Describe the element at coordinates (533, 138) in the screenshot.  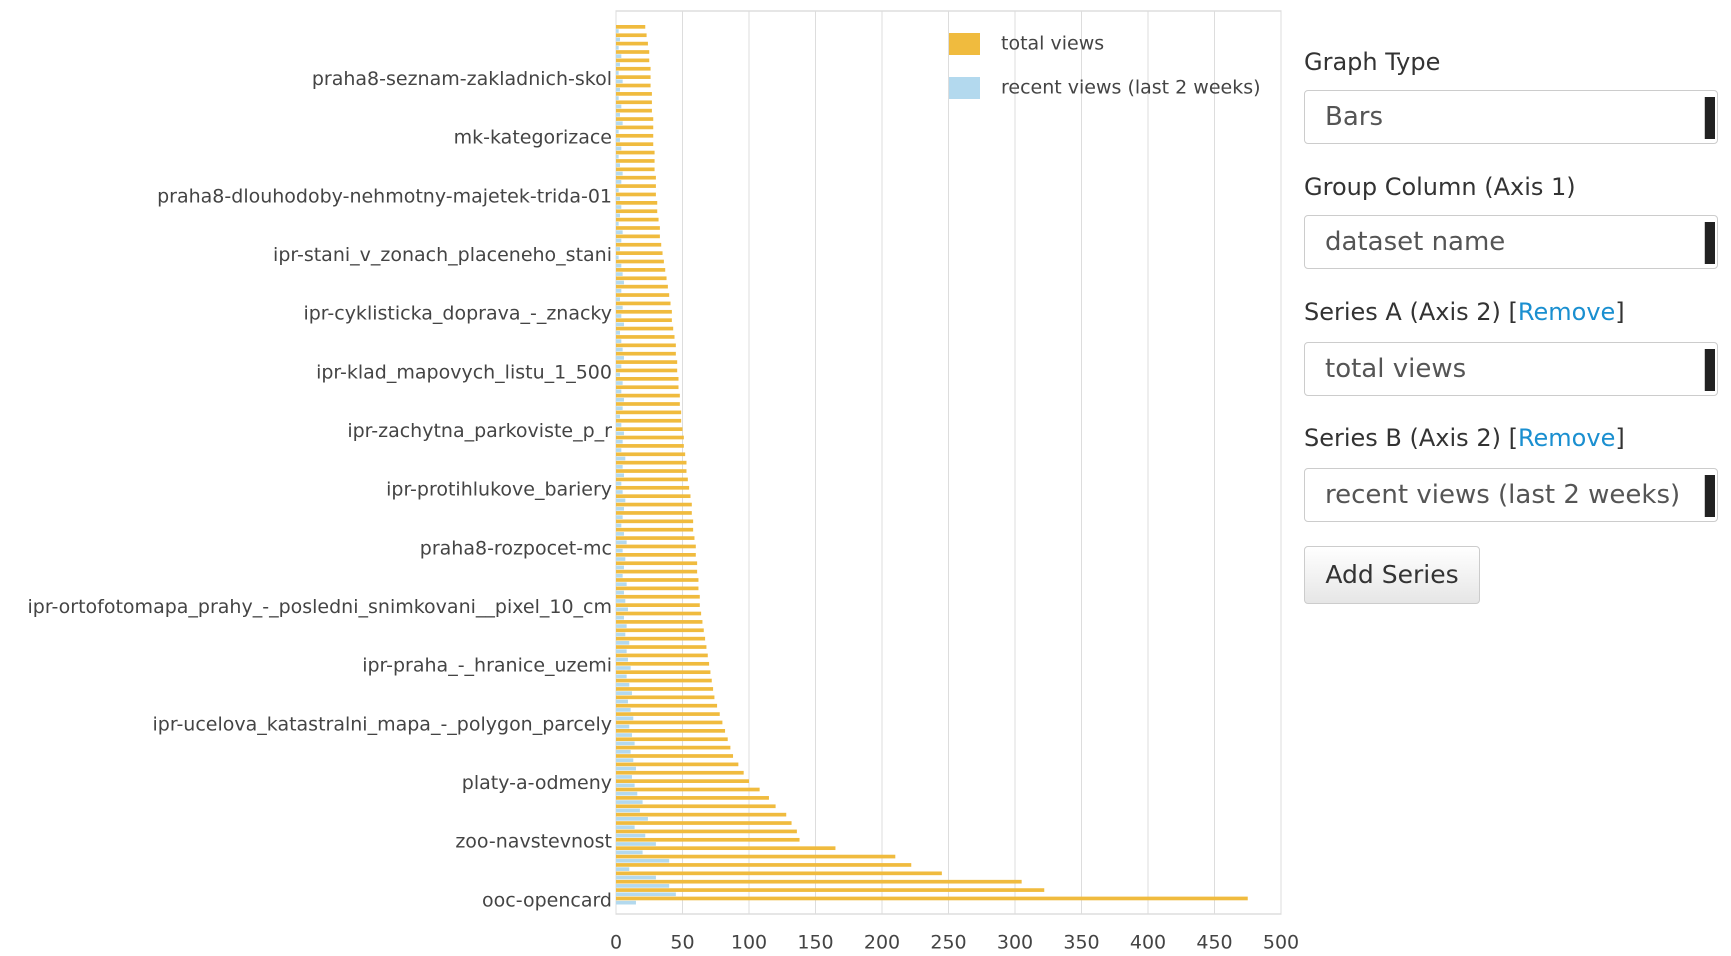
I see `y-tick-label: mk-kategorizace` at that location.